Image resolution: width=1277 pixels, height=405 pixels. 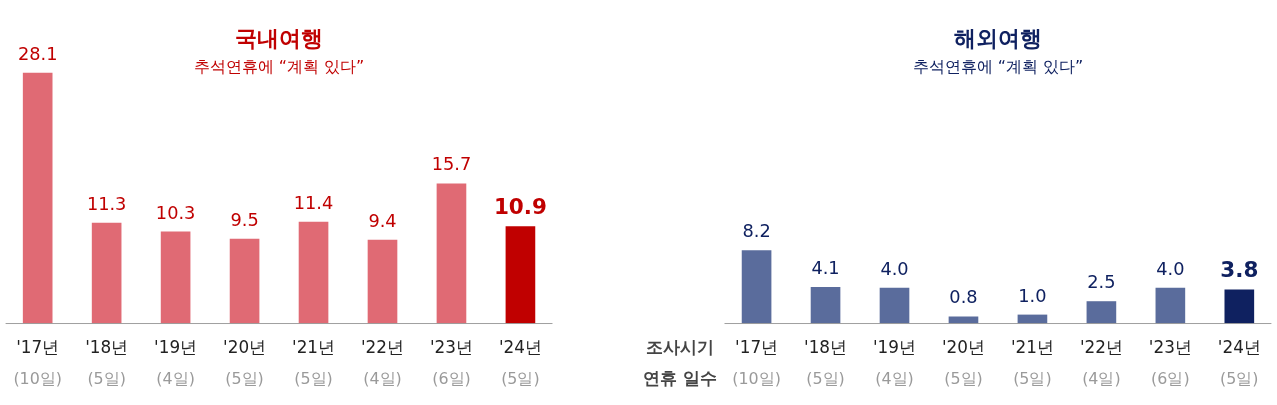 I want to click on data-label: 4.1, so click(x=825, y=267).